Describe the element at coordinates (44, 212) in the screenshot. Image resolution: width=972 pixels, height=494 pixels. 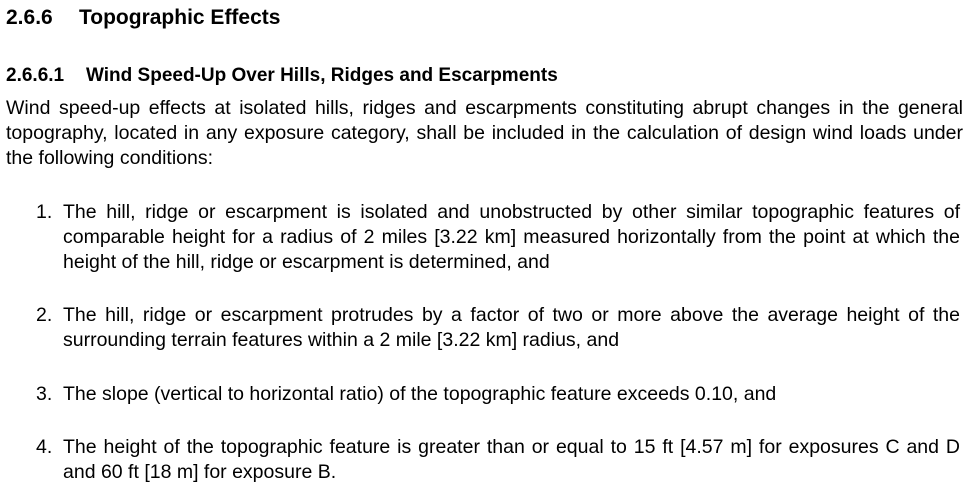
I see `list-item-number: 1.` at that location.